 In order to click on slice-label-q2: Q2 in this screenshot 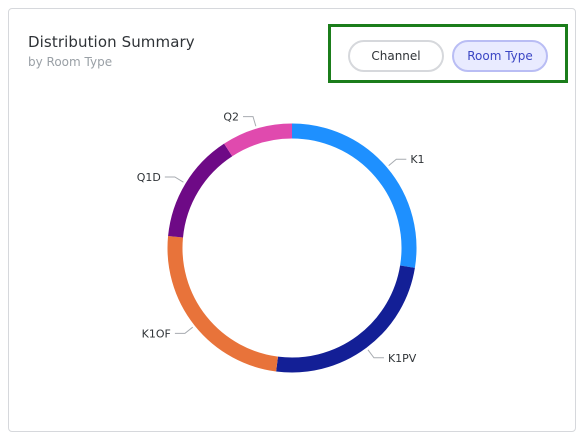, I will do `click(231, 117)`.